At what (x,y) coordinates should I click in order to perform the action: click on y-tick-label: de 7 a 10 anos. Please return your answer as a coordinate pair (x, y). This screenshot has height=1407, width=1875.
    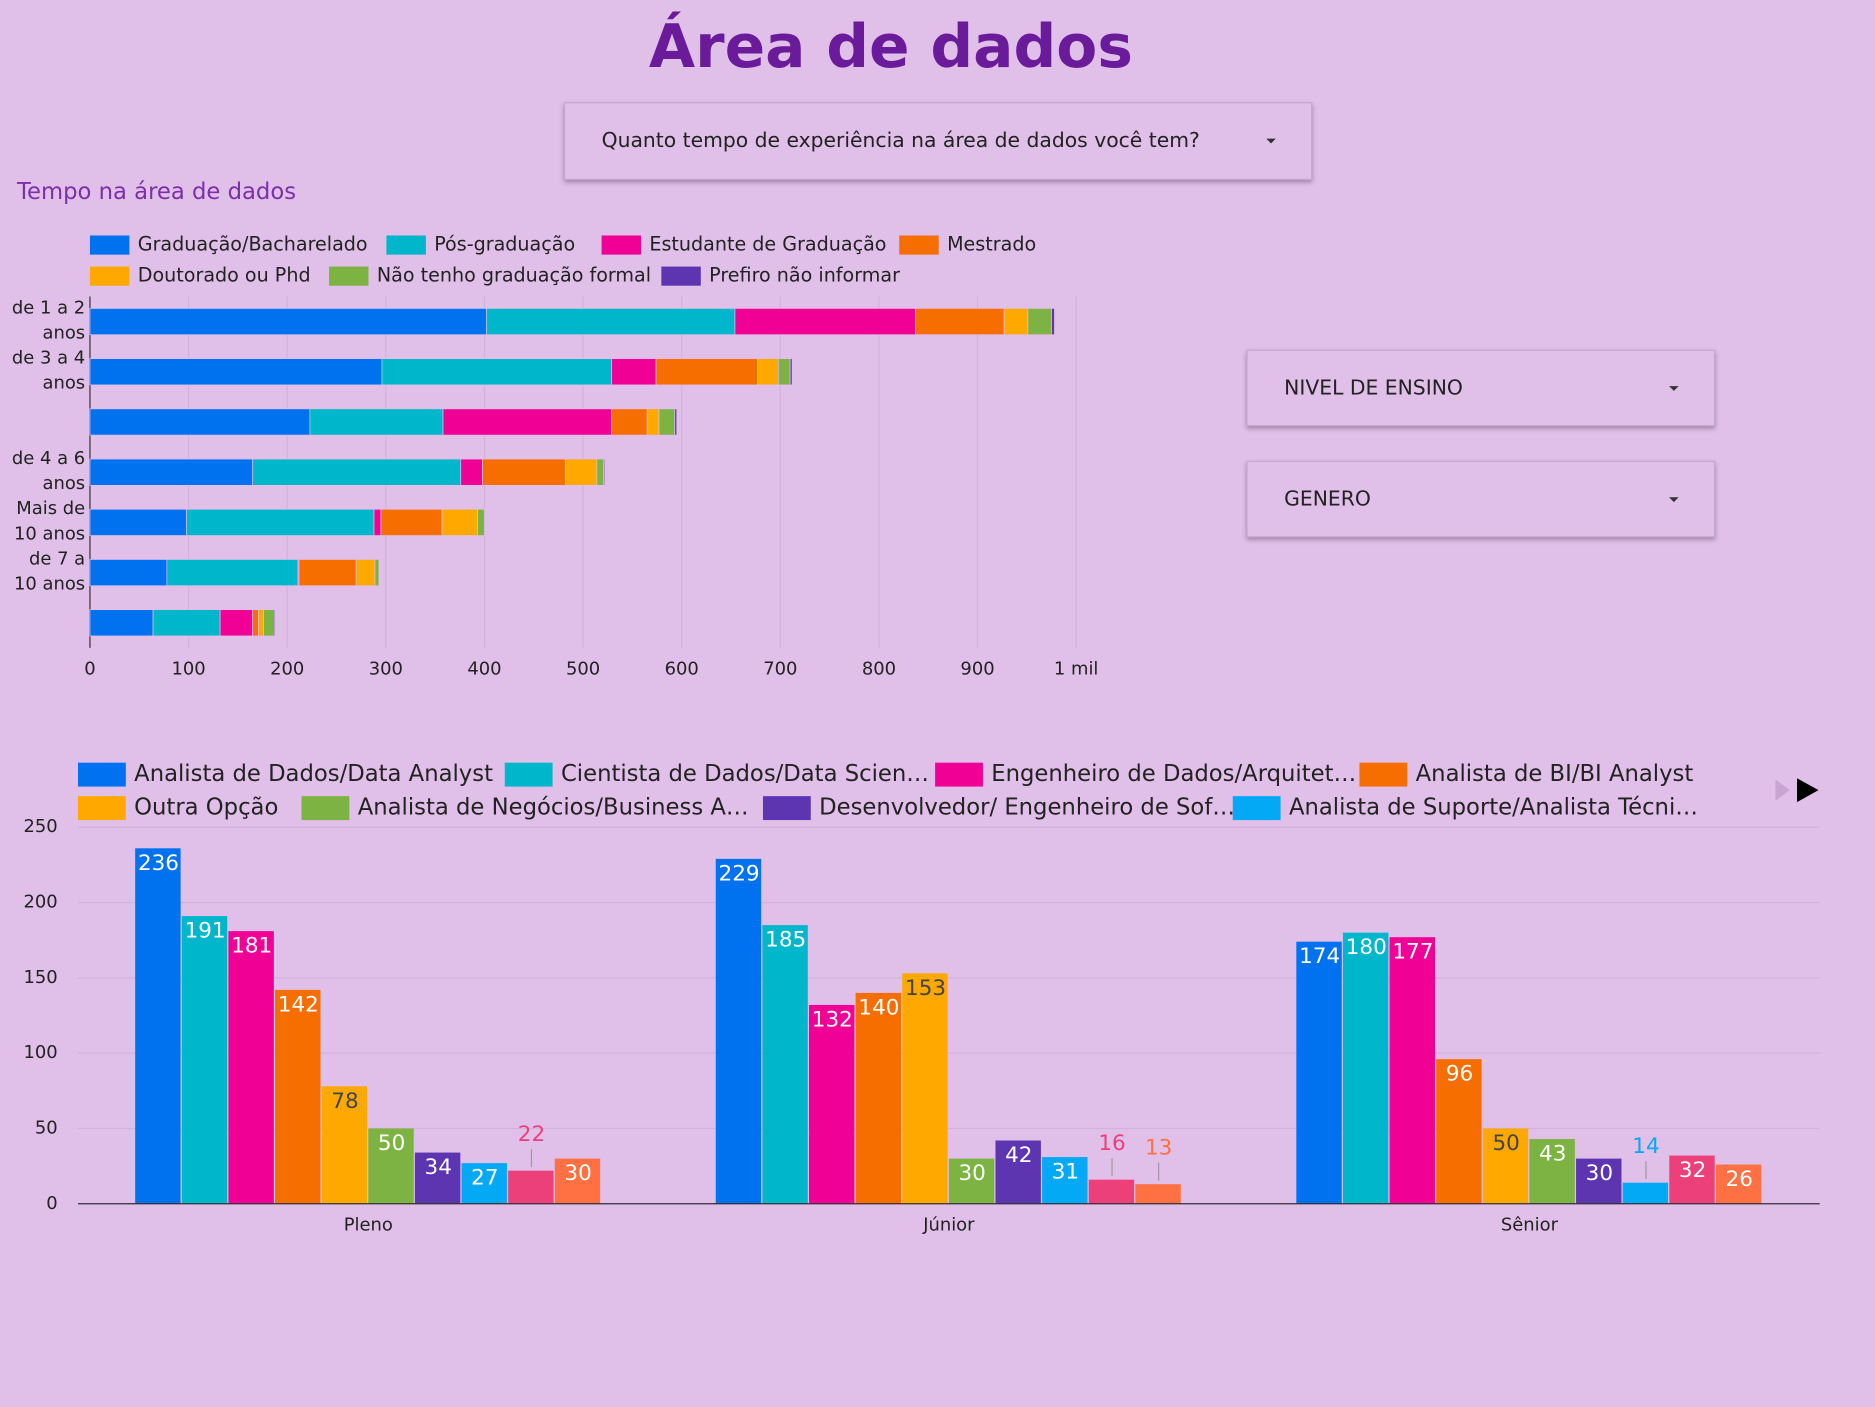
    Looking at the image, I should click on (49, 571).